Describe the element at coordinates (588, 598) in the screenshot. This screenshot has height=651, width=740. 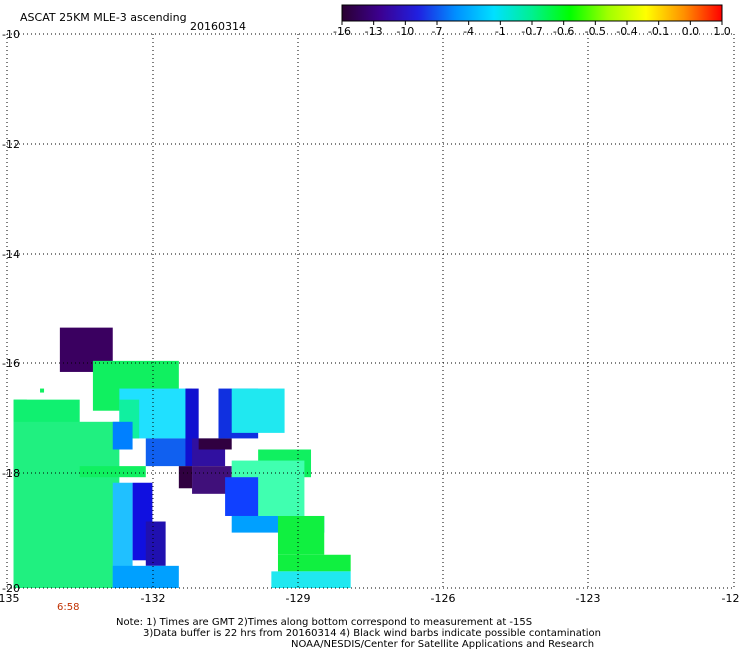
I see `x-tick-label-4: -123` at that location.